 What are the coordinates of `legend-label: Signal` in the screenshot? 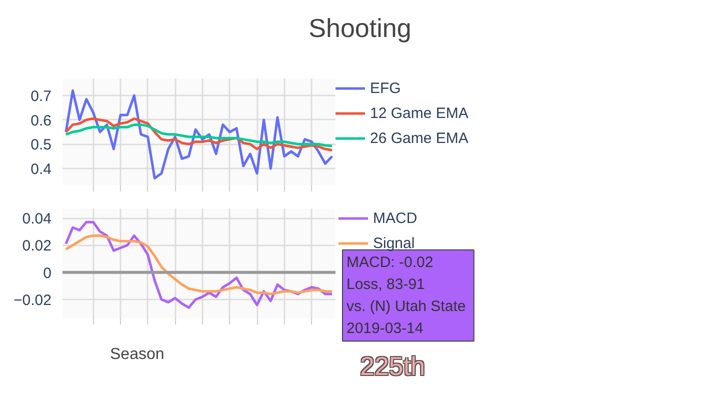 It's located at (394, 243).